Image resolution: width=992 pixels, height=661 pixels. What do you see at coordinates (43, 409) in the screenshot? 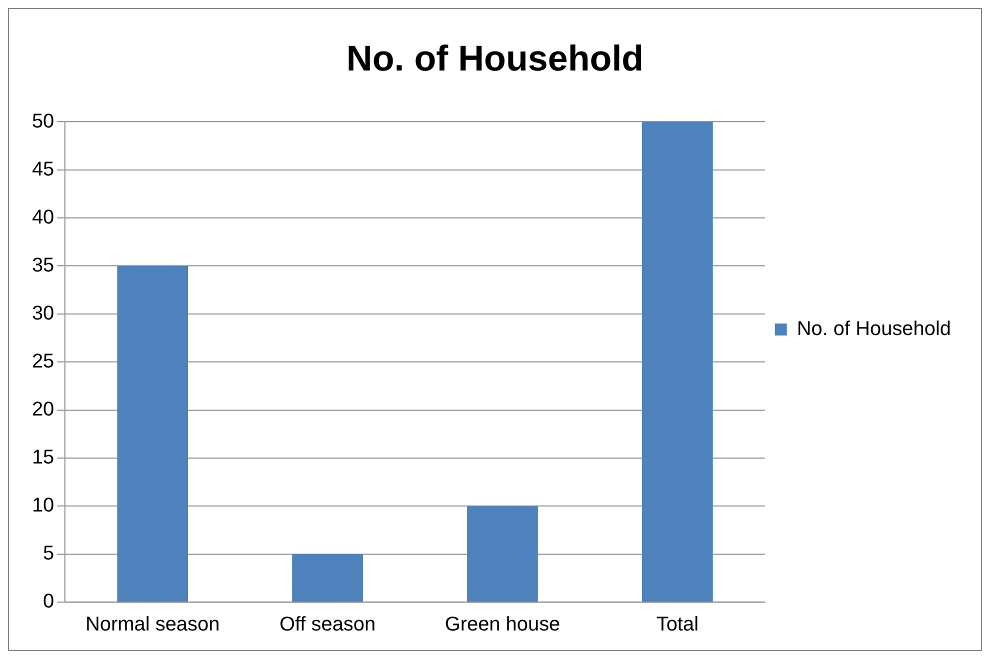
I see `y-tick-label: 20` at bounding box center [43, 409].